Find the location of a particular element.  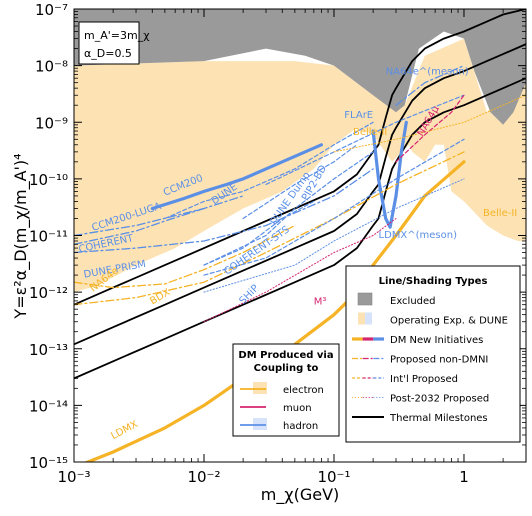

legend-type-dm-new-initiatives: DM New Initiatives is located at coordinates (417, 340).